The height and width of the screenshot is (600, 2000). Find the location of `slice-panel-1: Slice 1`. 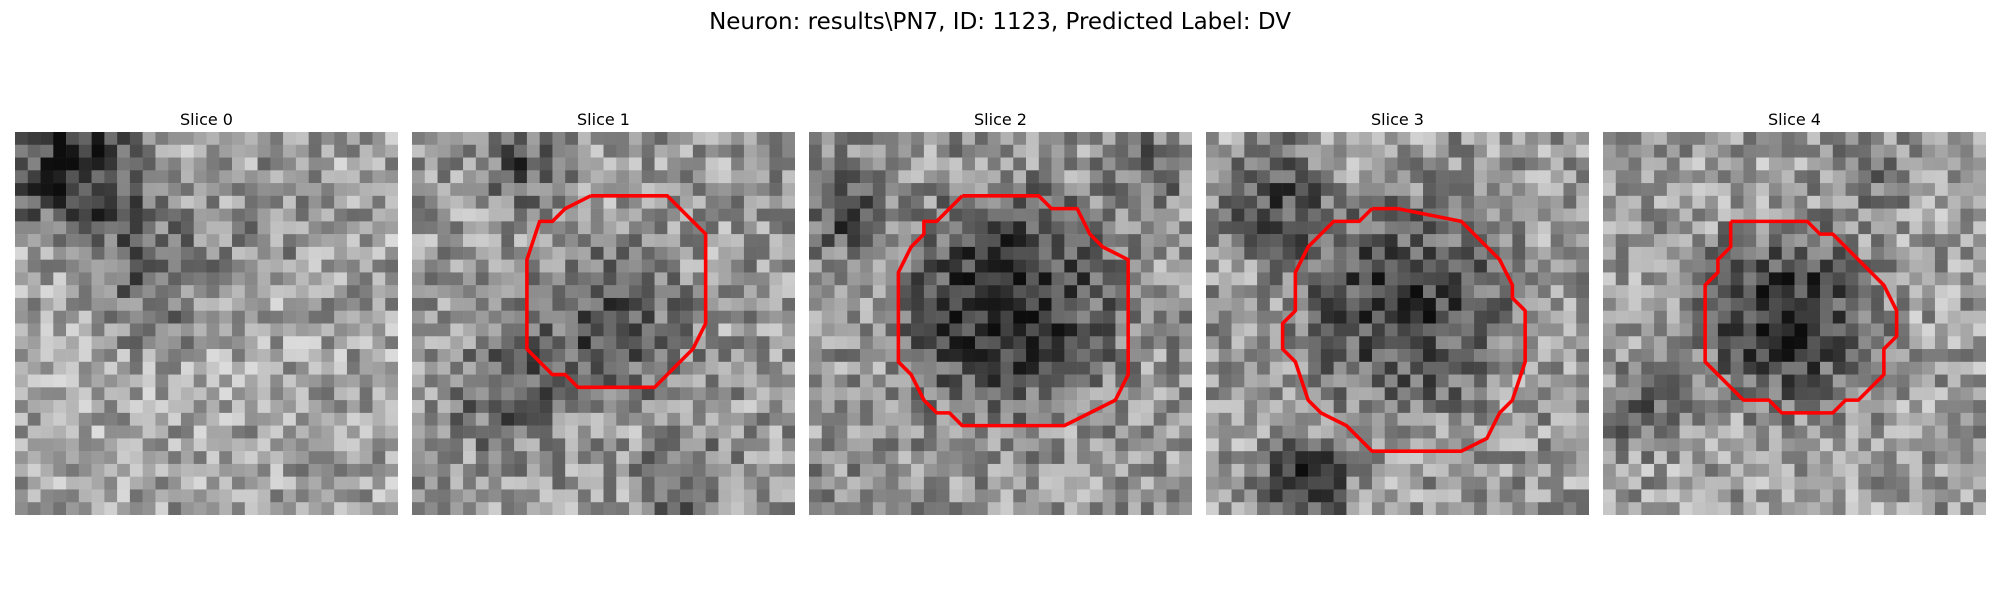

slice-panel-1: Slice 1 is located at coordinates (603, 311).